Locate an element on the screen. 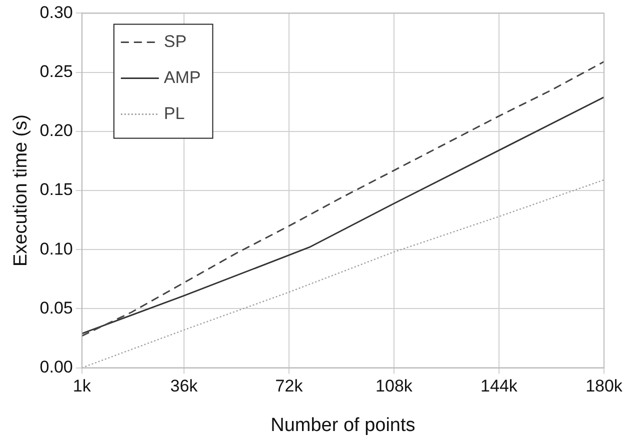  y-tick-label: 0.20 is located at coordinates (56, 130).